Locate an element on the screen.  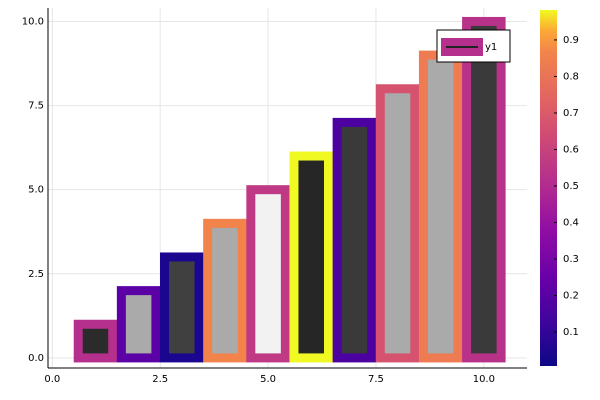
x-tick-label: 5.0 is located at coordinates (268, 379).